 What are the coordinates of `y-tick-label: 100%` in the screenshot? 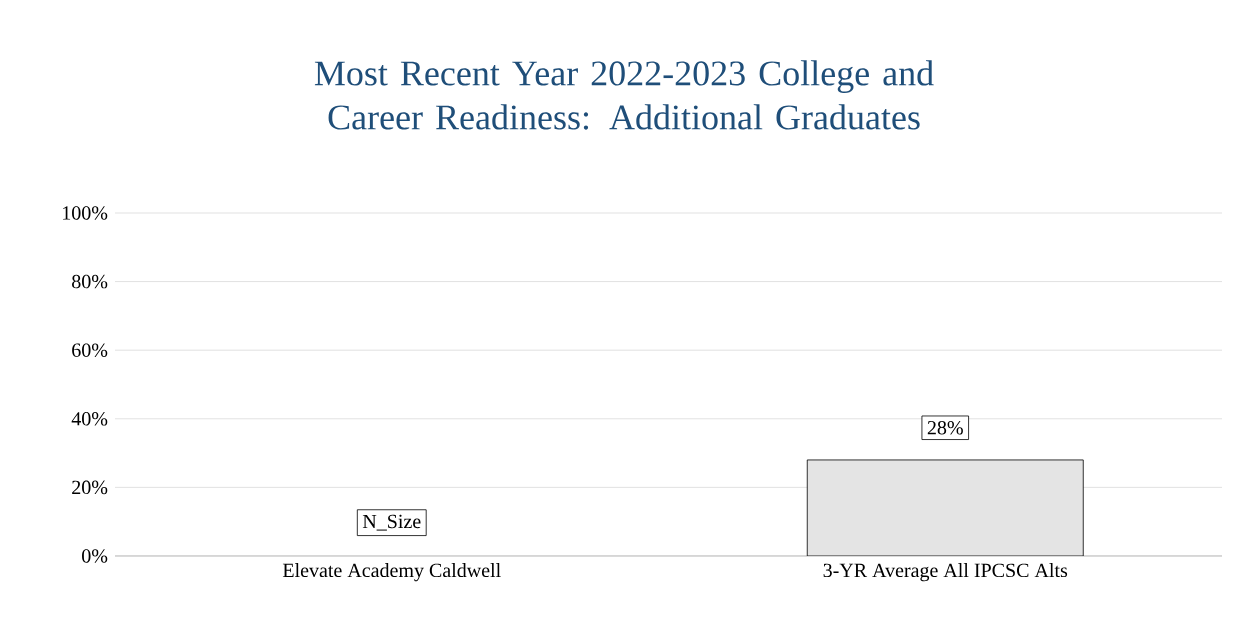 It's located at (85, 213).